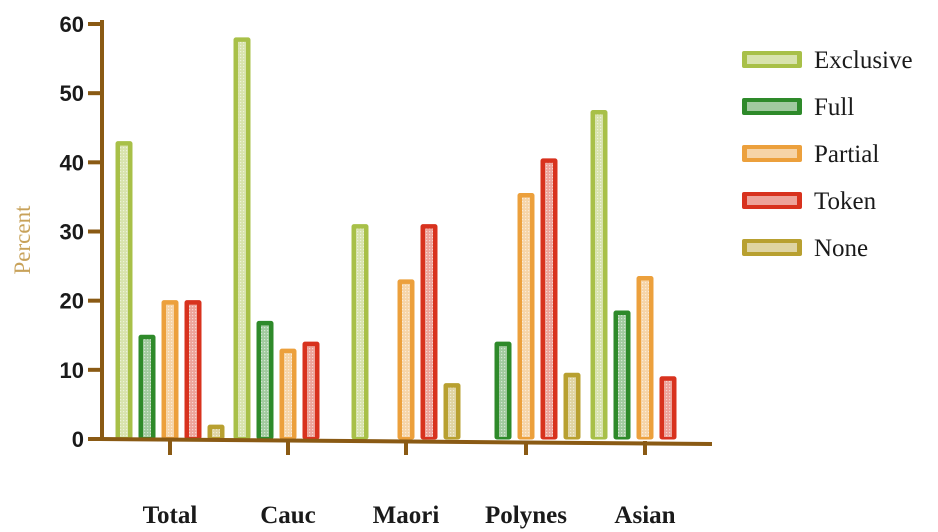 Image resolution: width=938 pixels, height=532 pixels. Describe the element at coordinates (170, 515) in the screenshot. I see `x-category-label: Total` at that location.